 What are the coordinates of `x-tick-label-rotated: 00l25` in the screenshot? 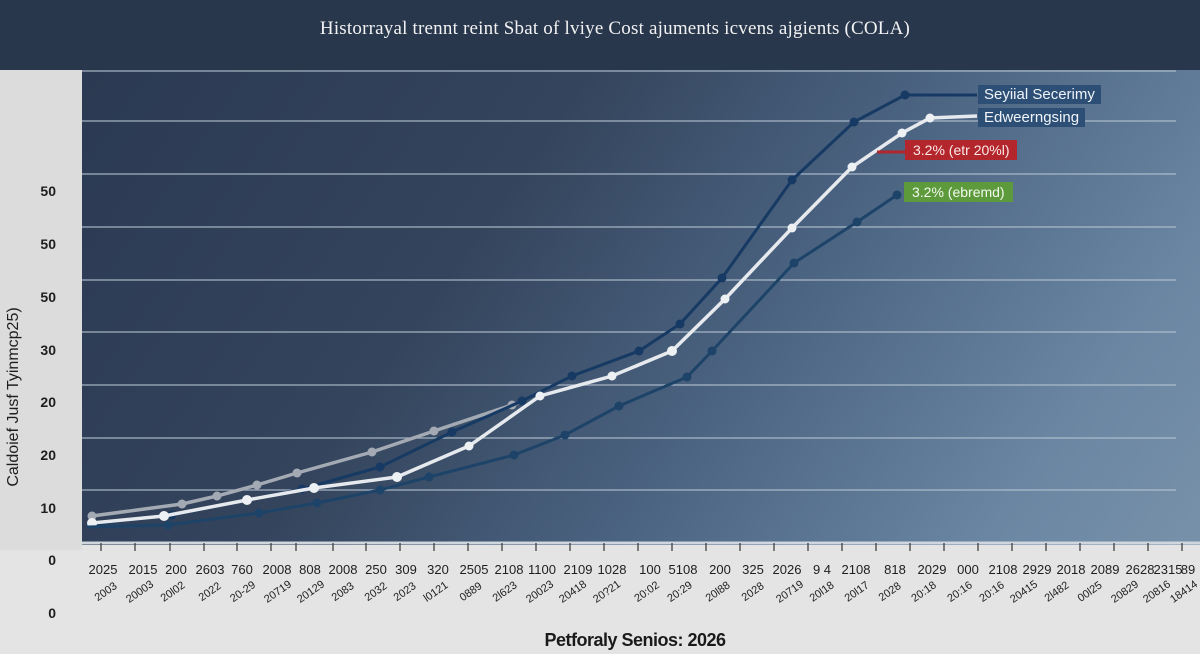 It's located at (1090, 592).